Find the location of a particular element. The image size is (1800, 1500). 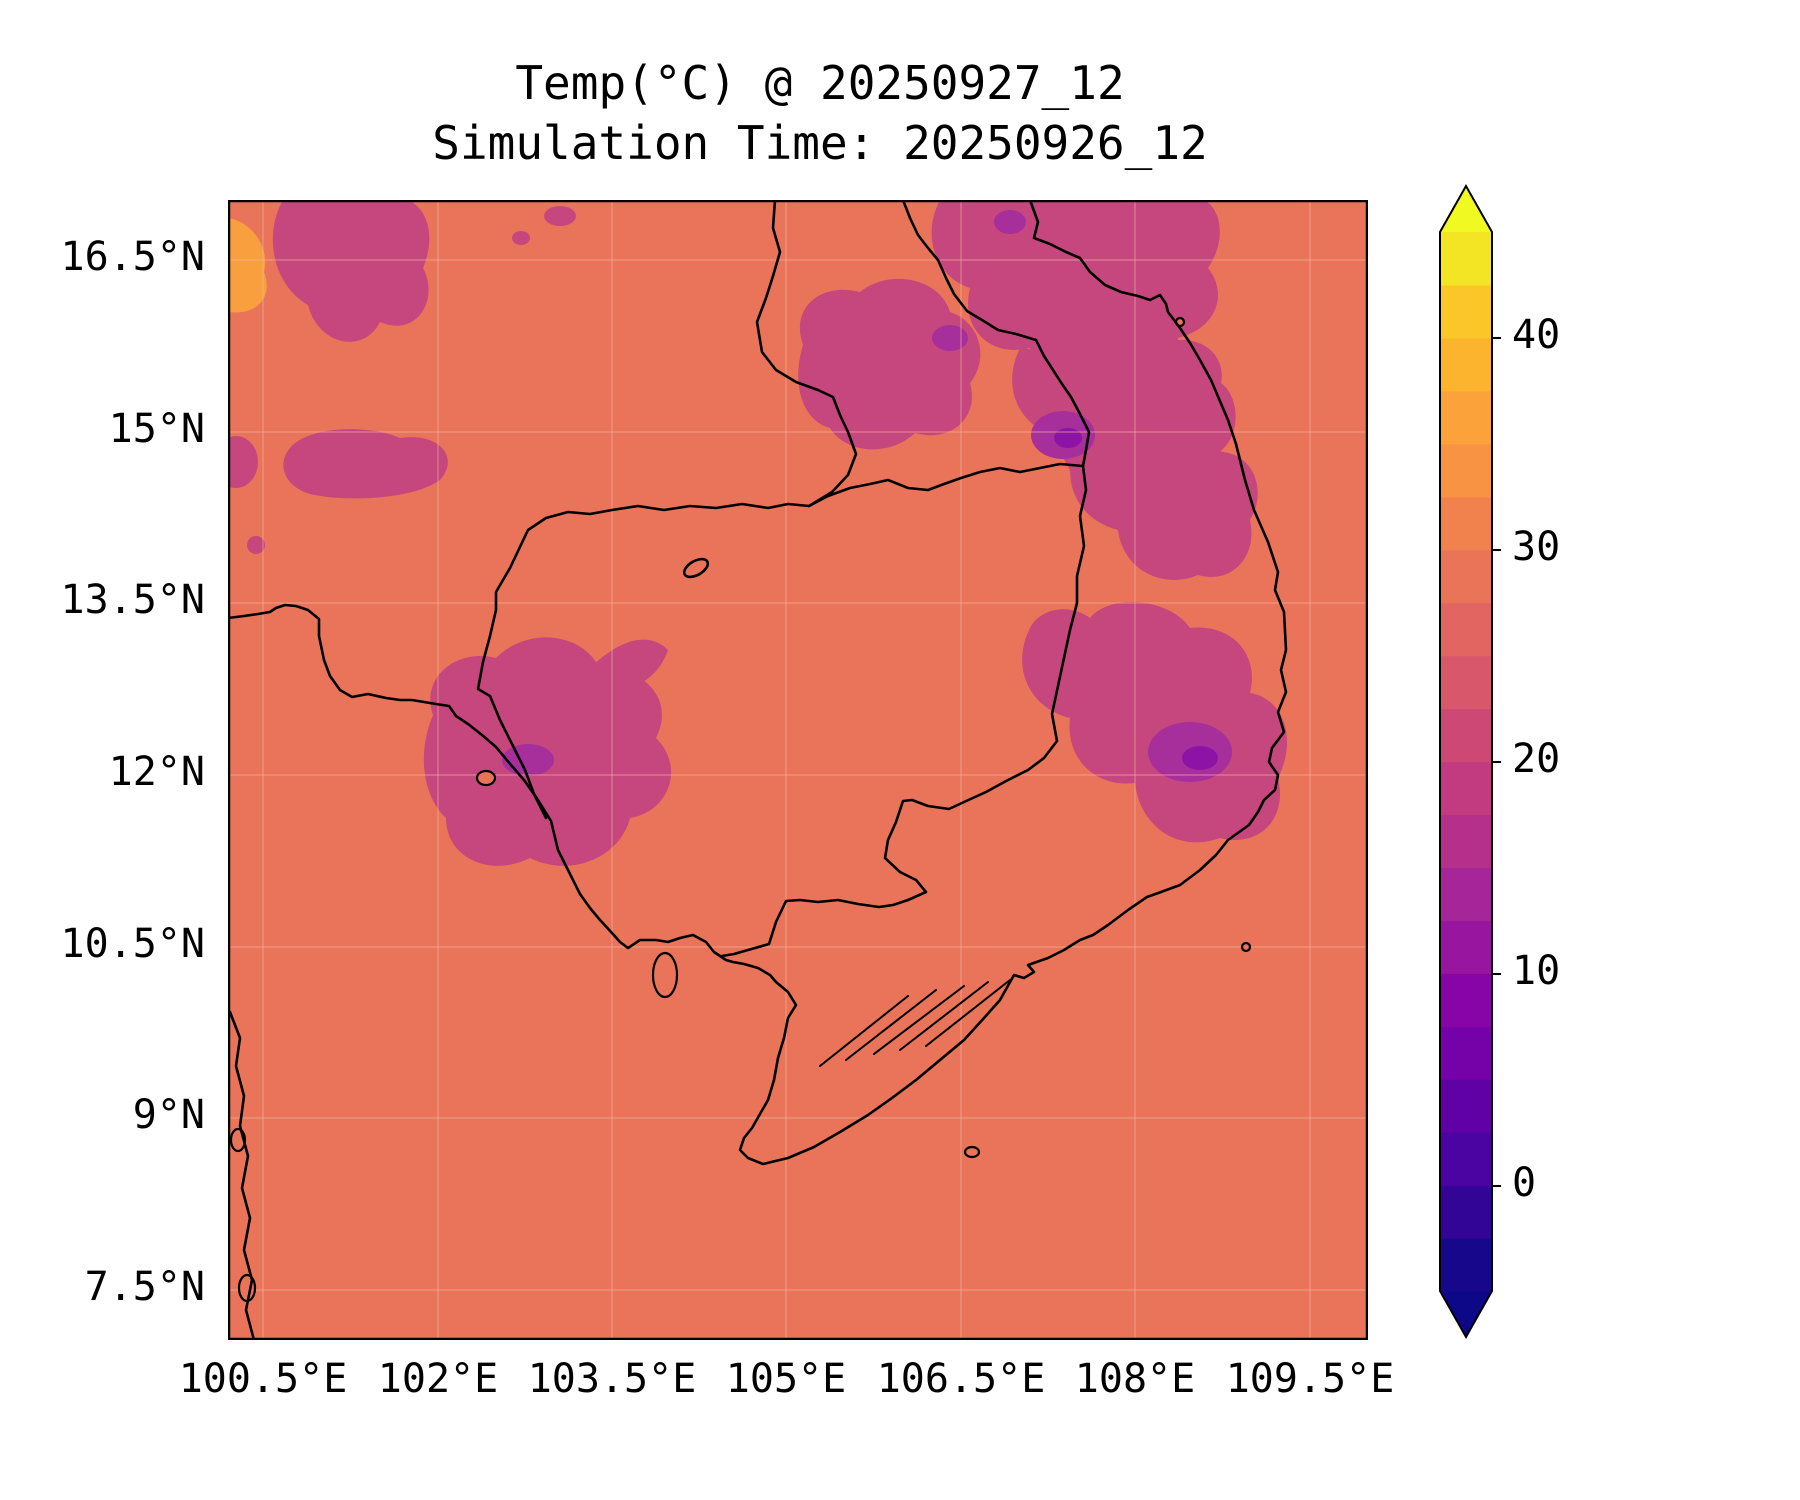

colorbar-outline is located at coordinates (1466, 761).